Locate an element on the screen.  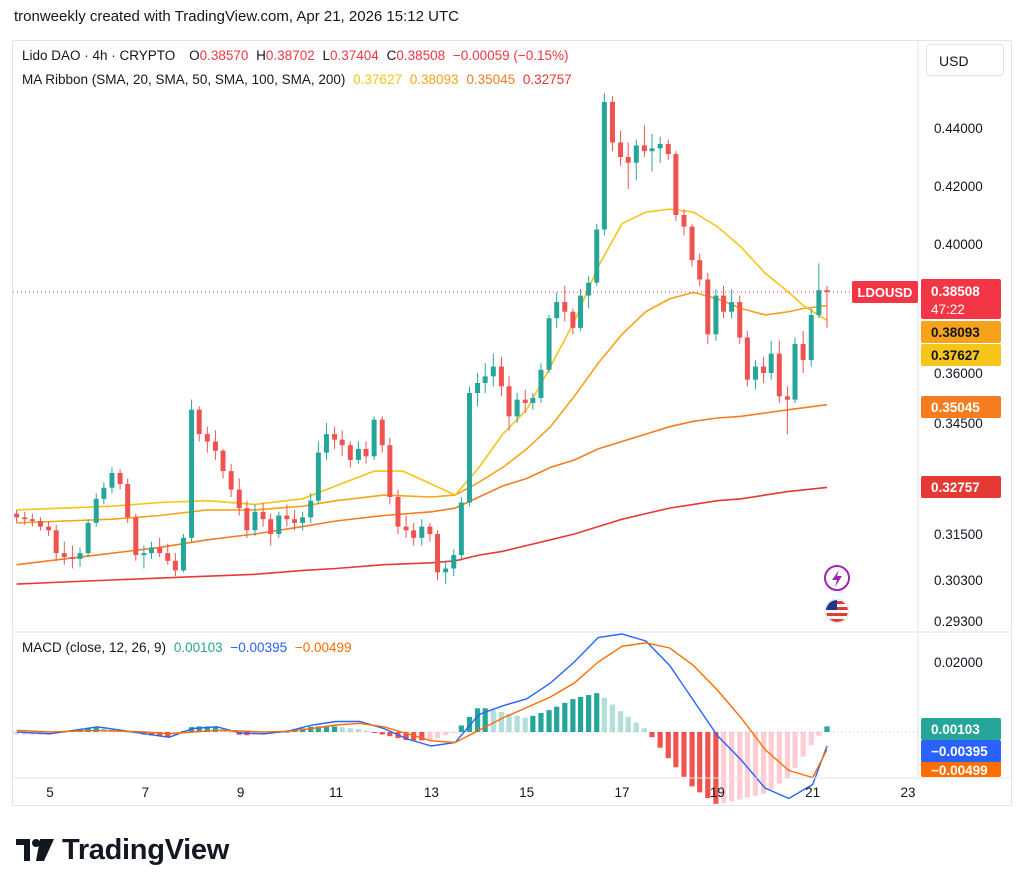
ma100-value: 0.35045 is located at coordinates (491, 79).